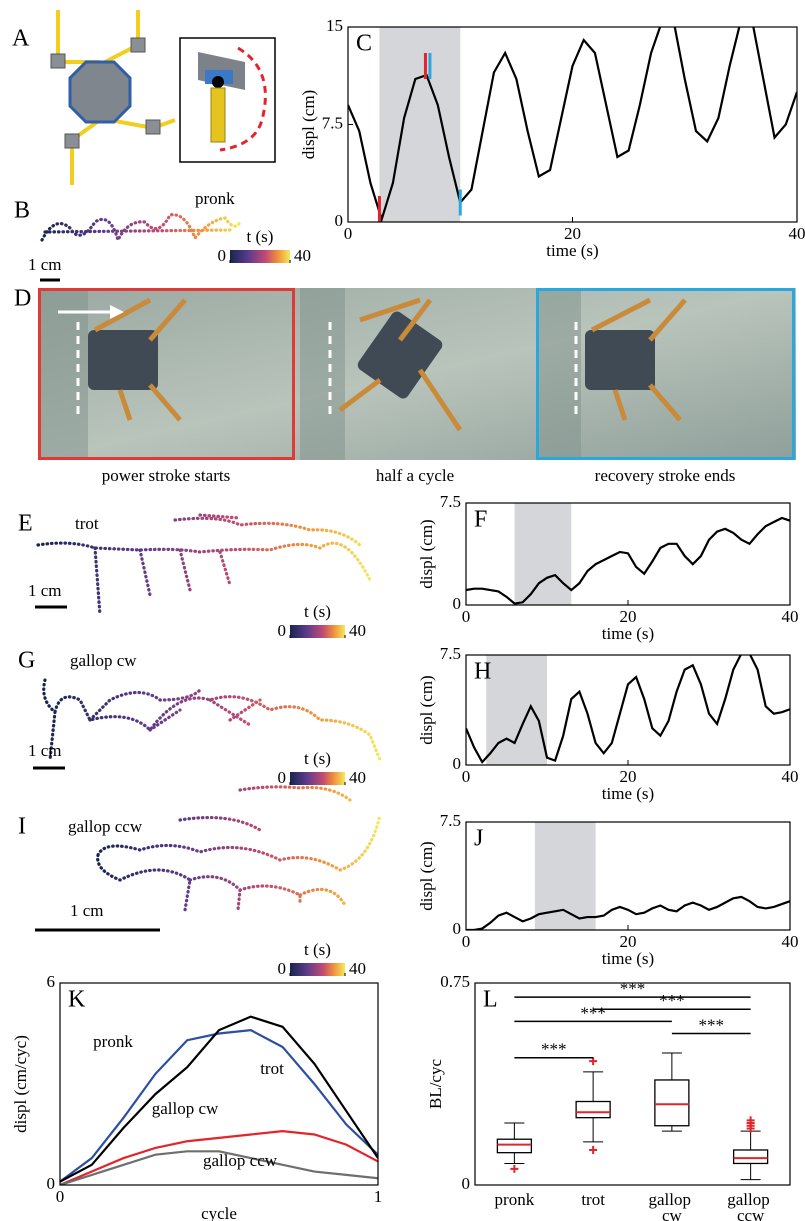 The height and width of the screenshot is (1221, 805). Describe the element at coordinates (219, 1212) in the screenshot. I see `x-axis-label: cycle` at that location.